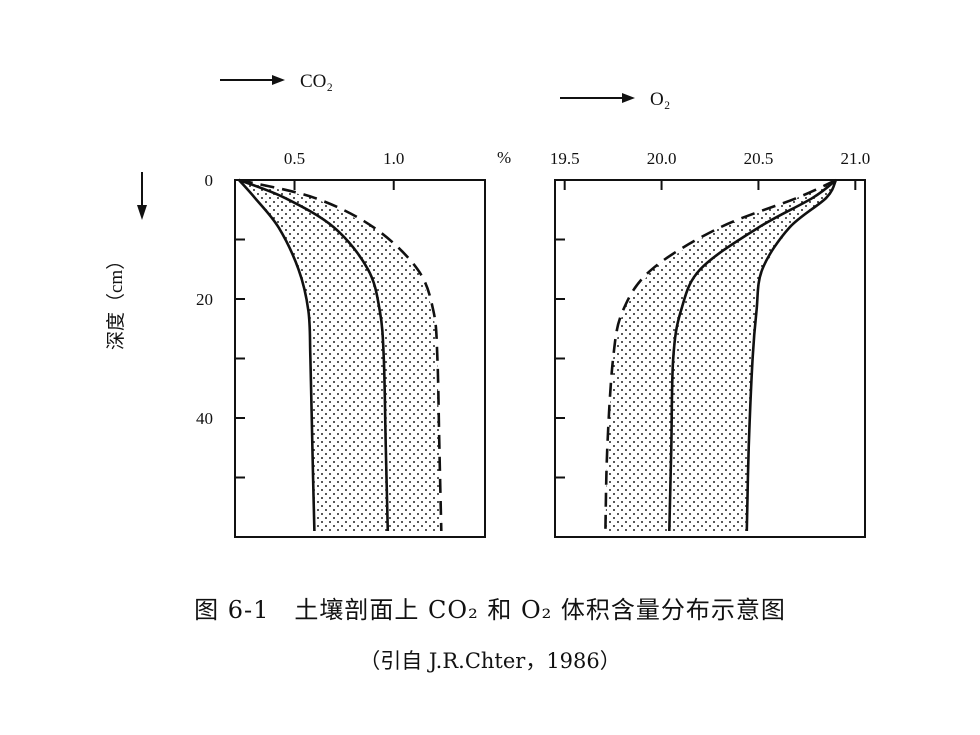 The image size is (980, 735). Describe the element at coordinates (565, 158) in the screenshot. I see `o2-top-tick-label-0: 19.5` at that location.